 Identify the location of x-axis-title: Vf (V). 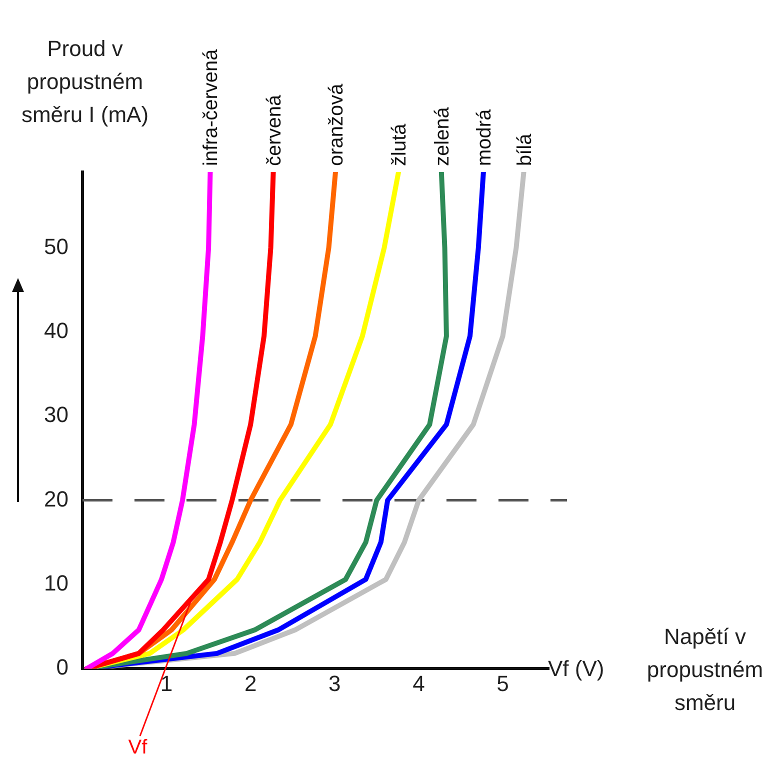
(576, 669).